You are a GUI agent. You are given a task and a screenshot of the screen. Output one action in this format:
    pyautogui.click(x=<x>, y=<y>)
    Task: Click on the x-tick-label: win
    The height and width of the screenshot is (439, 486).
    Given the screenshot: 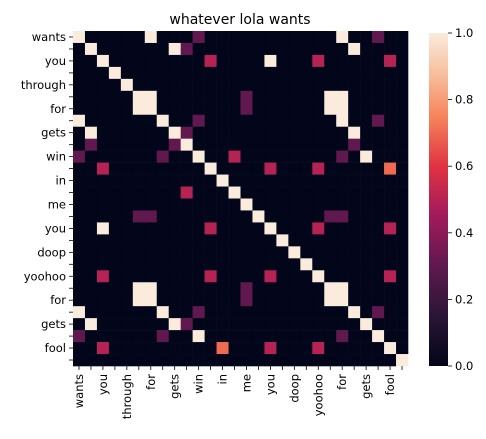 What is the action you would take?
    pyautogui.click(x=199, y=384)
    